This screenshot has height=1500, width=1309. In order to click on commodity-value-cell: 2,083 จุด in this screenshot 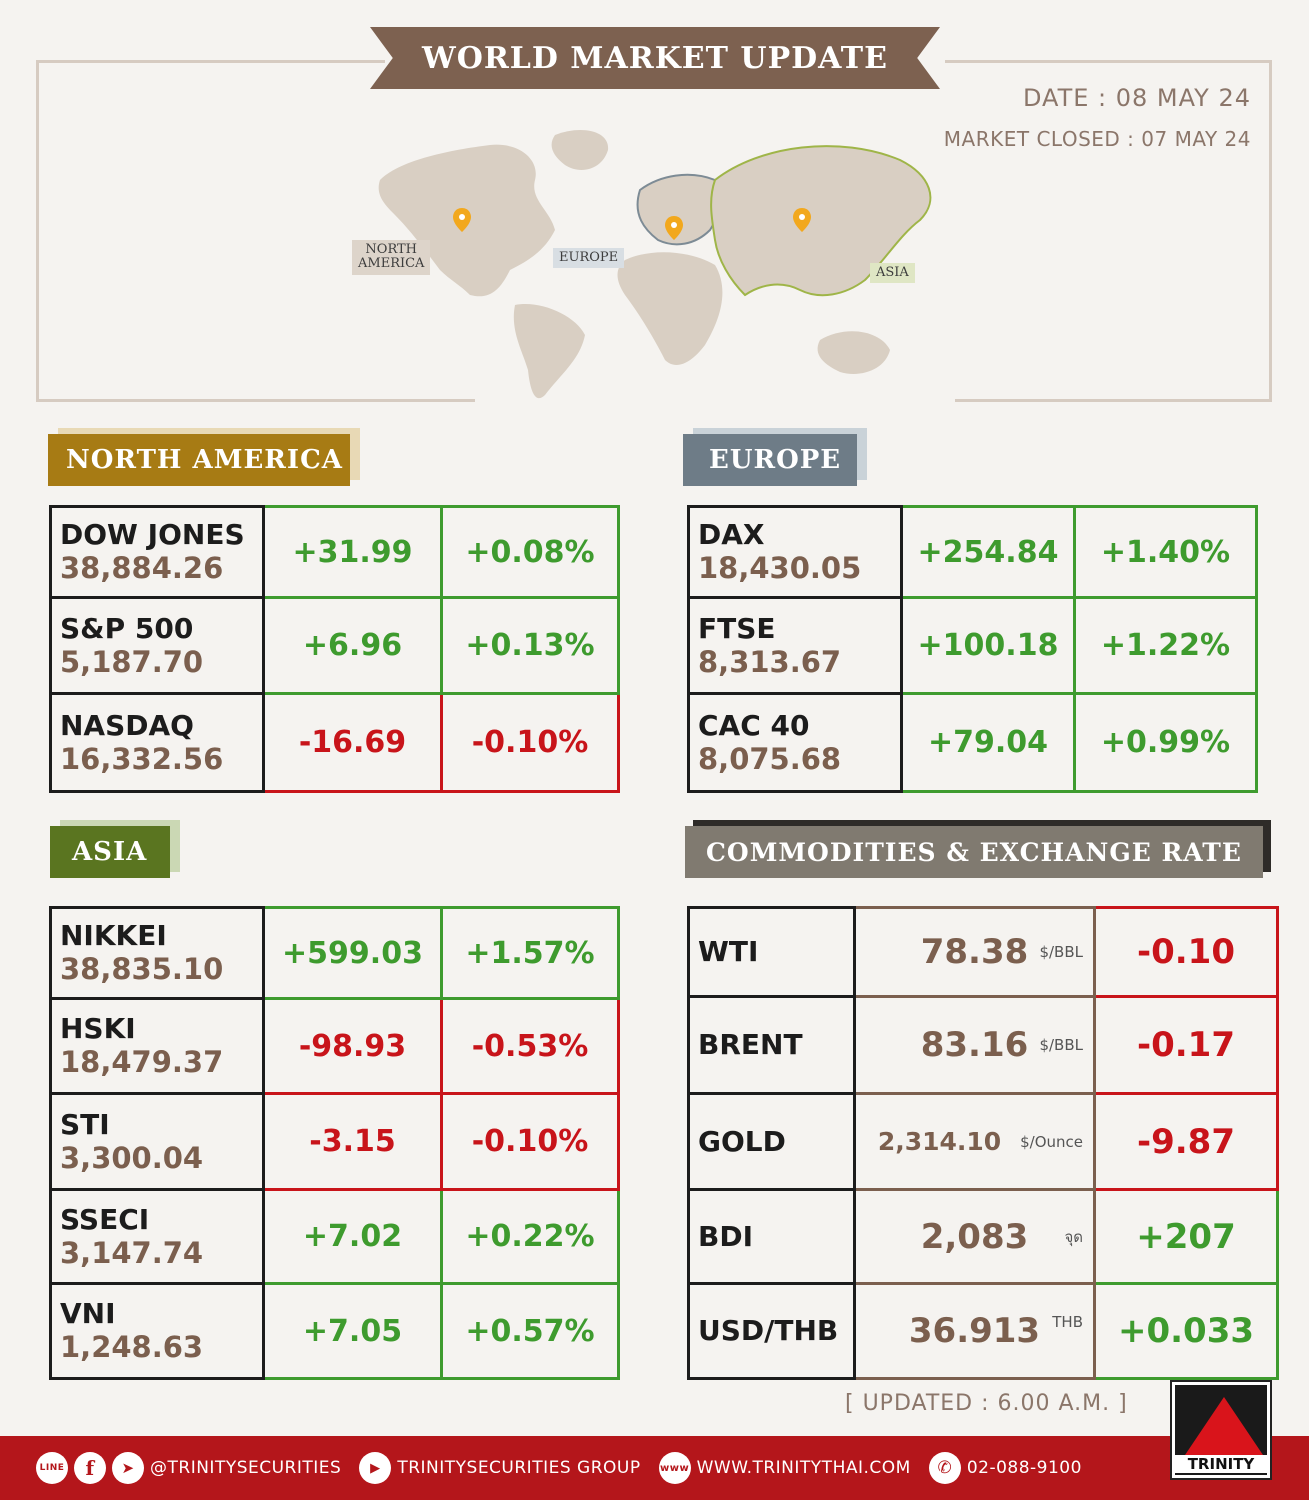, I will do `click(974, 1236)`.